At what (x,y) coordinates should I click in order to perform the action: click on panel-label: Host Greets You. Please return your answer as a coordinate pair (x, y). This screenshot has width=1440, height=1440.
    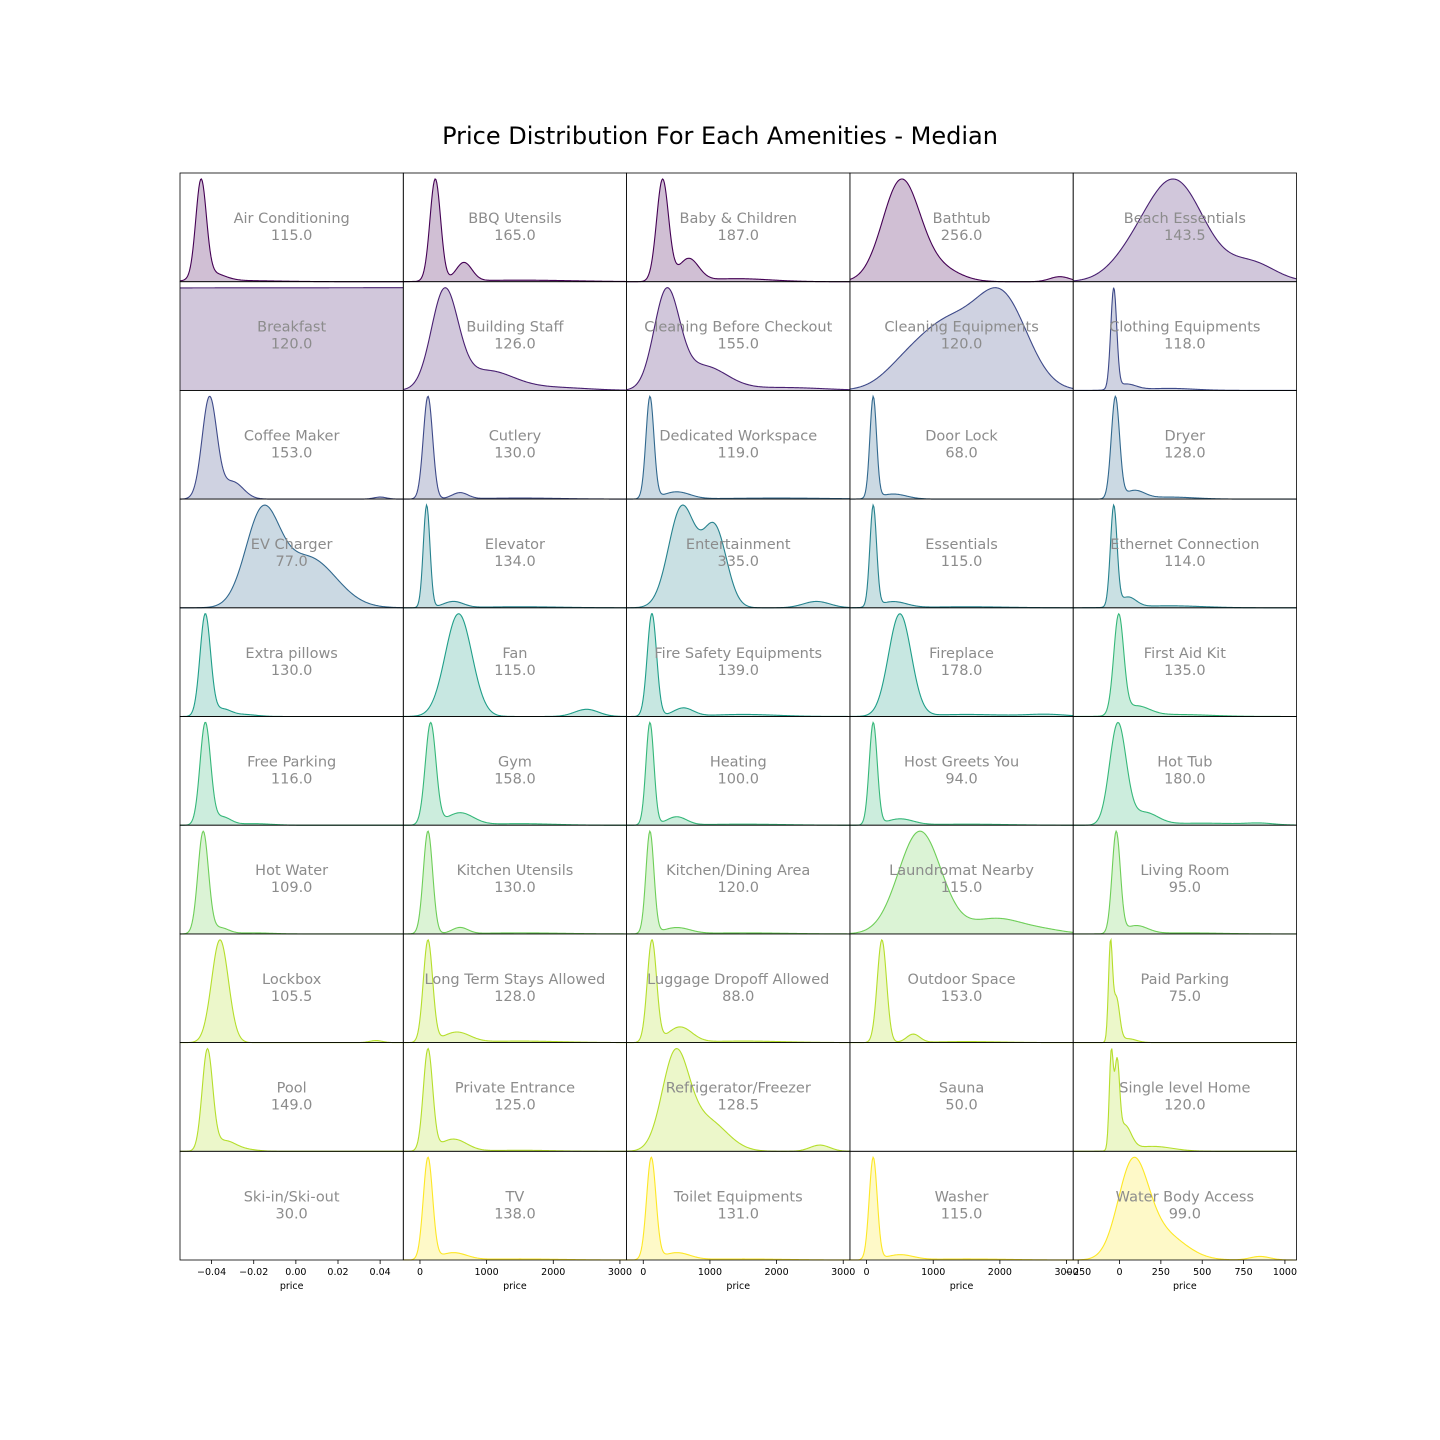
    Looking at the image, I should click on (961, 763).